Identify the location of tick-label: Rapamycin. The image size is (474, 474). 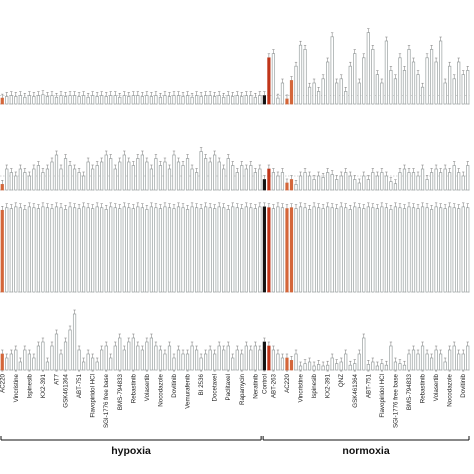
(242, 389).